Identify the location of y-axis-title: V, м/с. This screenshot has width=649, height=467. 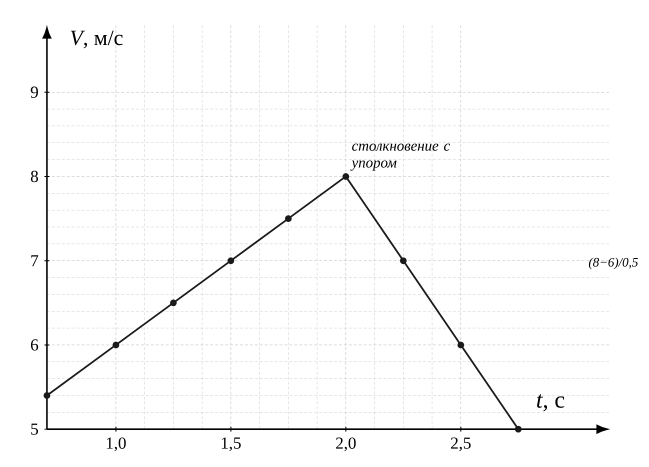
(96, 39).